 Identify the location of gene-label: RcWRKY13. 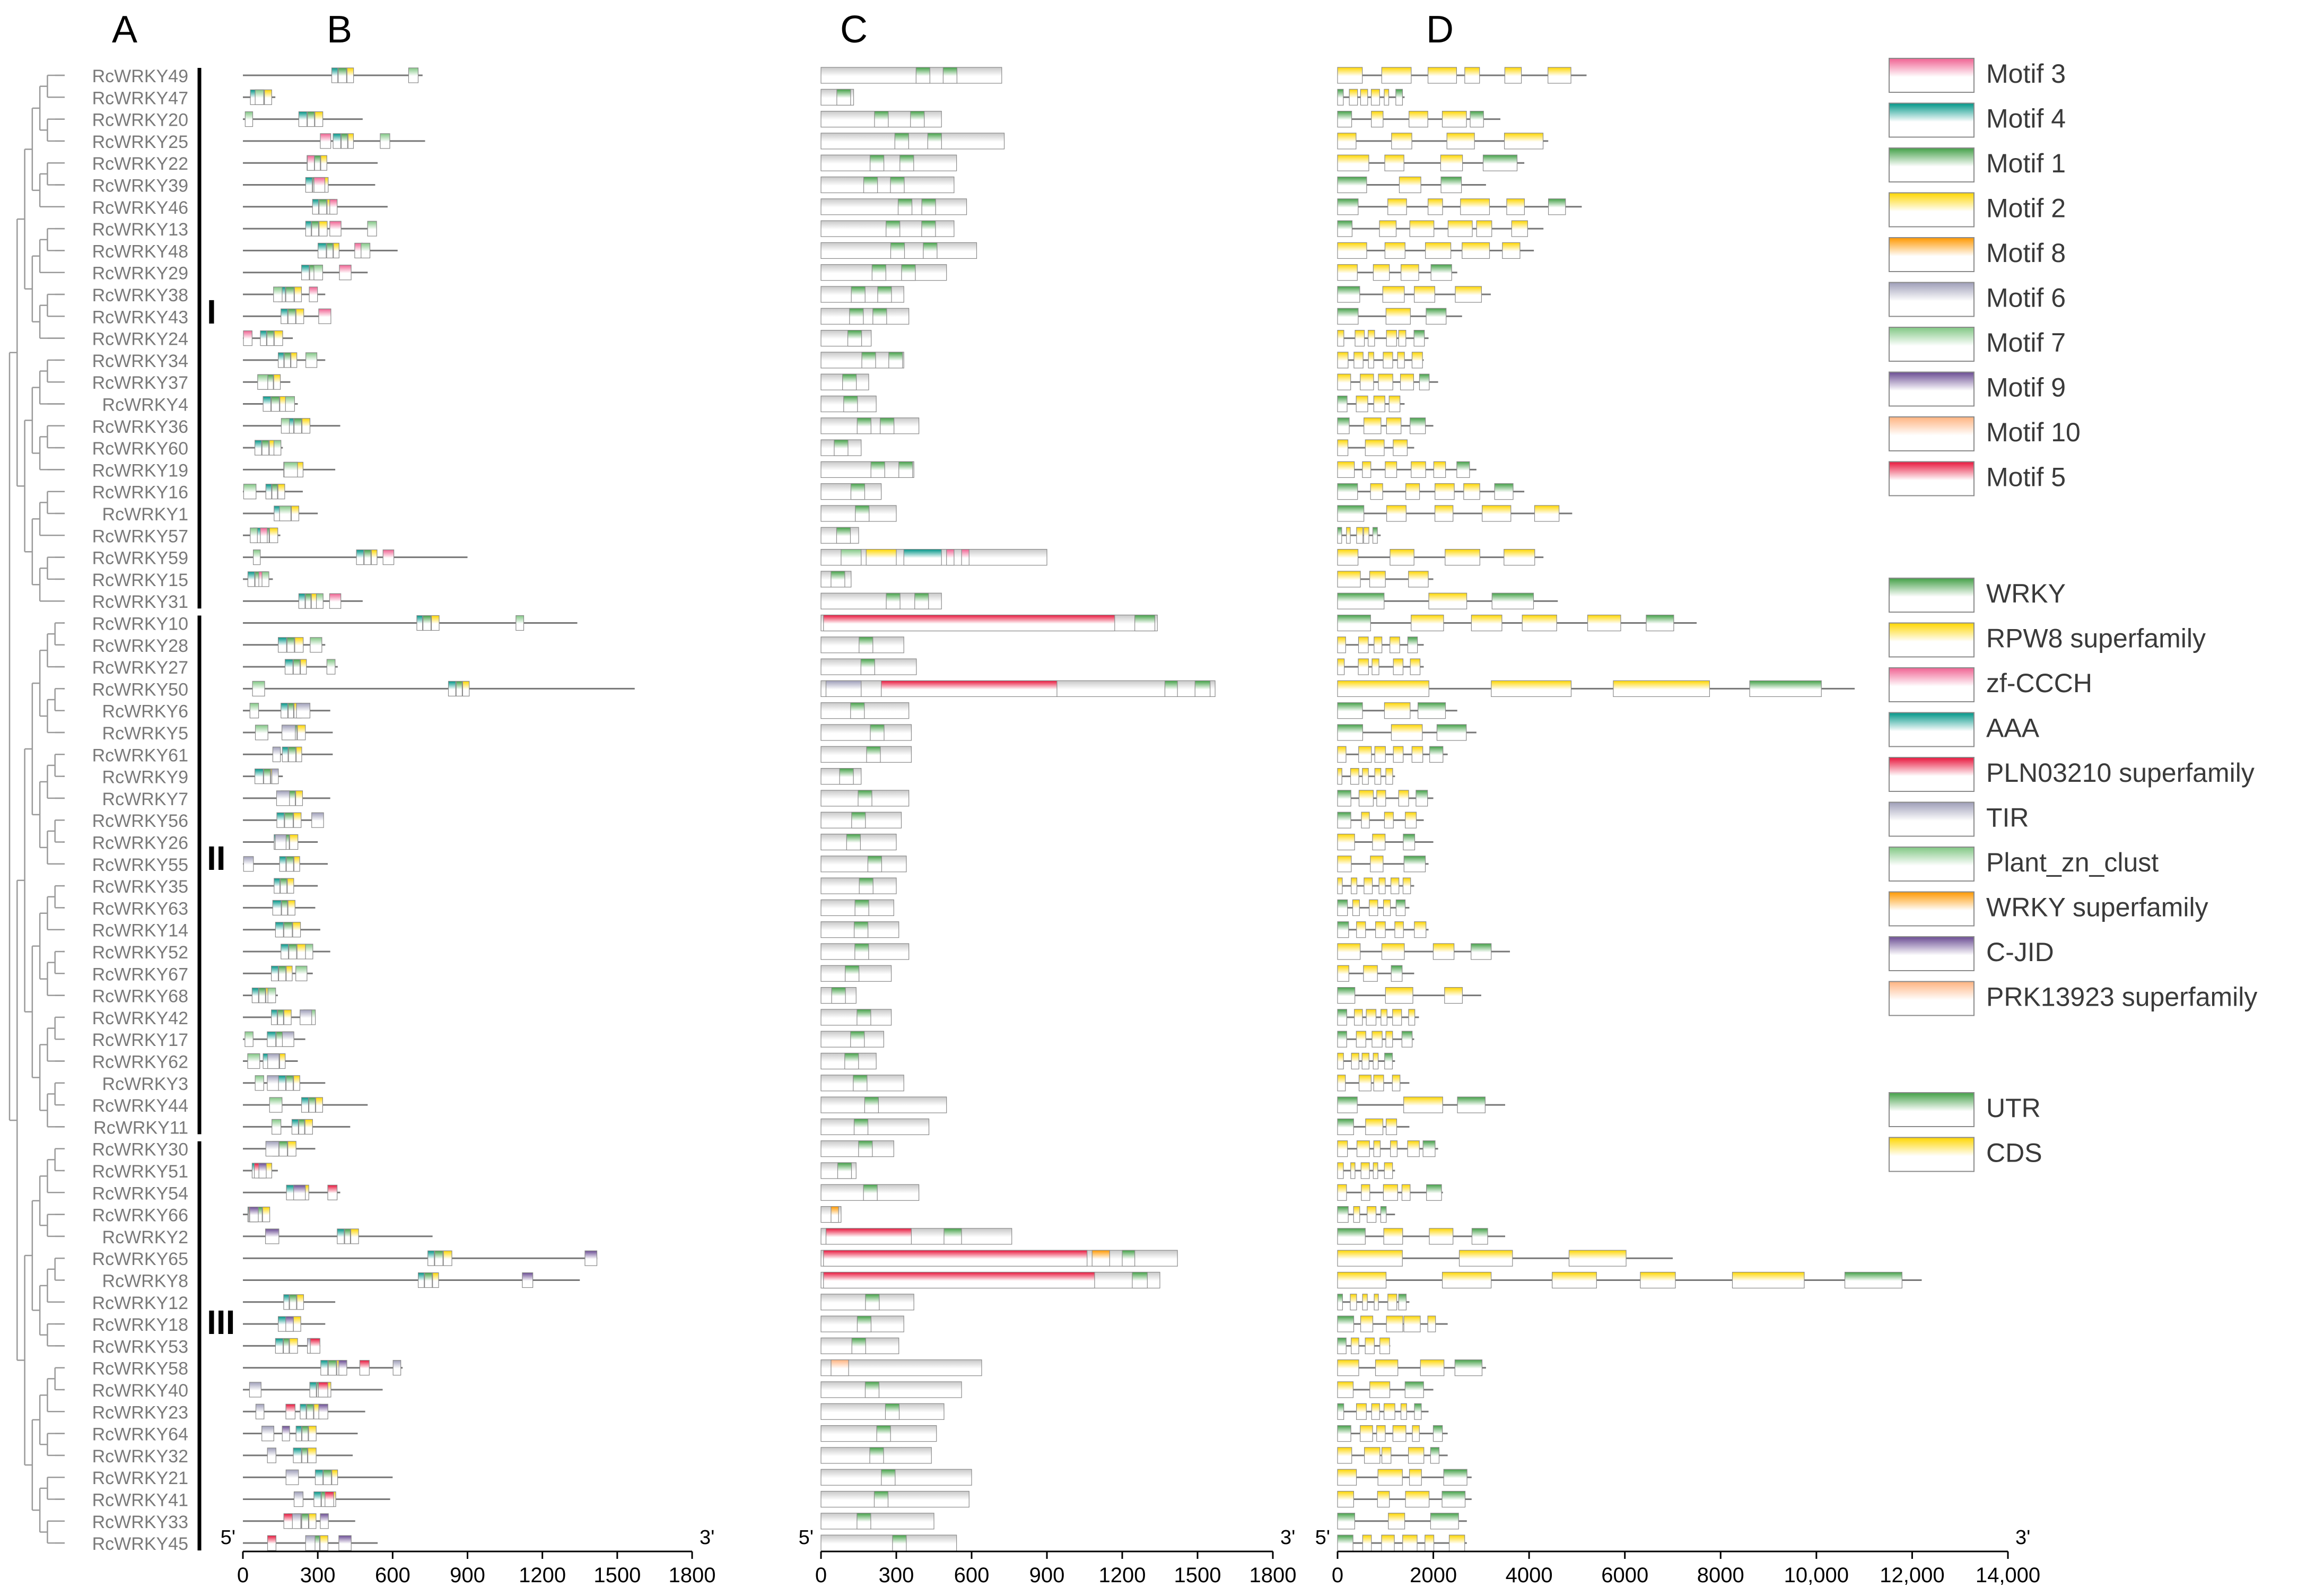
(140, 230).